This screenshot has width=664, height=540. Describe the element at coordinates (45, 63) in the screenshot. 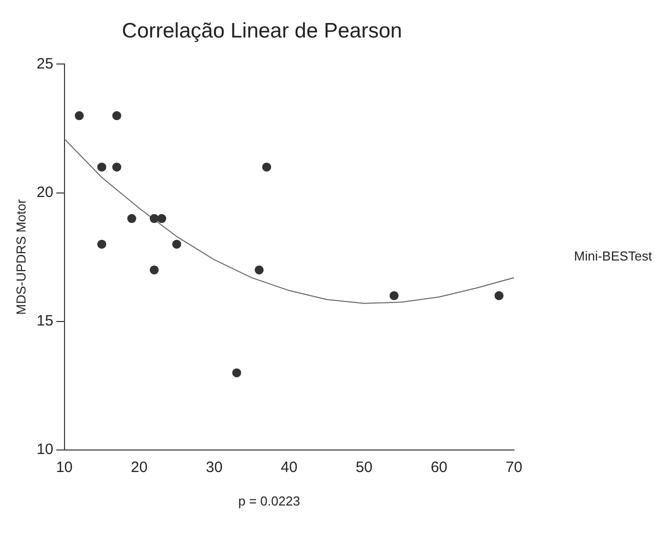

I see `y-tick-label: 25` at that location.